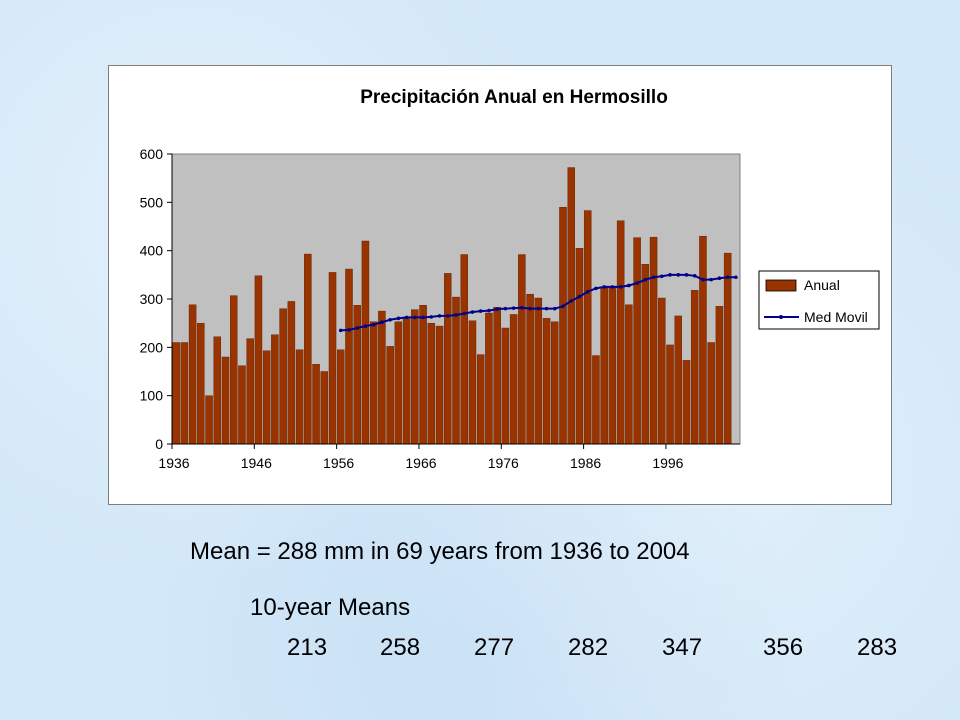 This screenshot has width=960, height=720. Describe the element at coordinates (173, 463) in the screenshot. I see `x-tick-label-1936: 1936` at that location.